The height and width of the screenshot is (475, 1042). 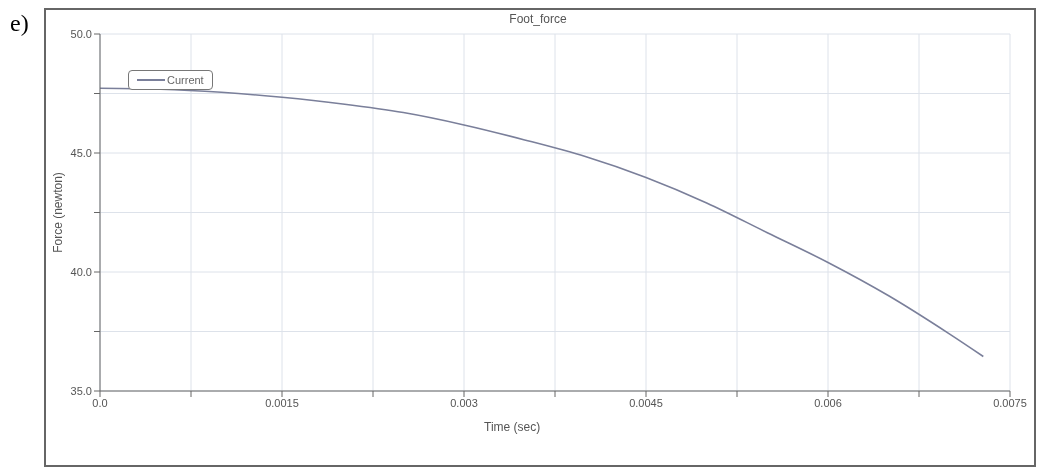 I want to click on chart-title: Foot_force, so click(x=538, y=19).